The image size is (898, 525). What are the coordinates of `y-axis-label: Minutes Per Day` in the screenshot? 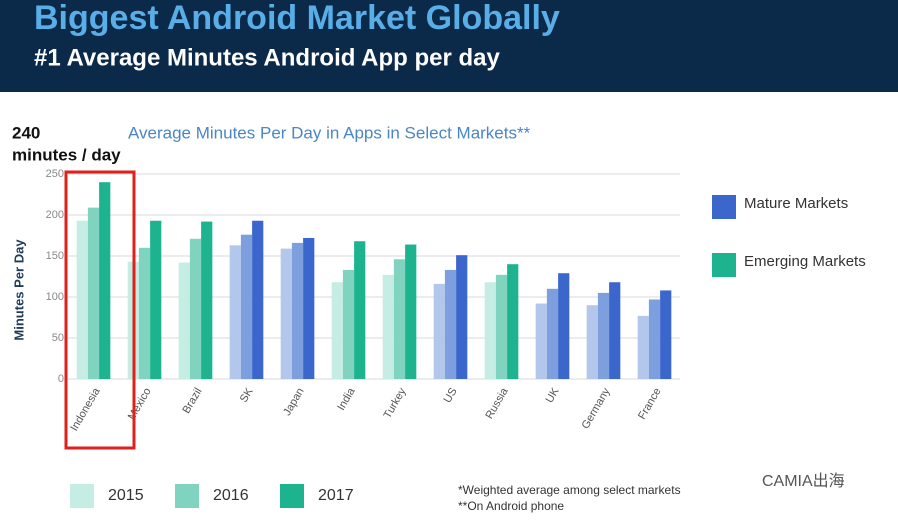 It's located at (18, 290).